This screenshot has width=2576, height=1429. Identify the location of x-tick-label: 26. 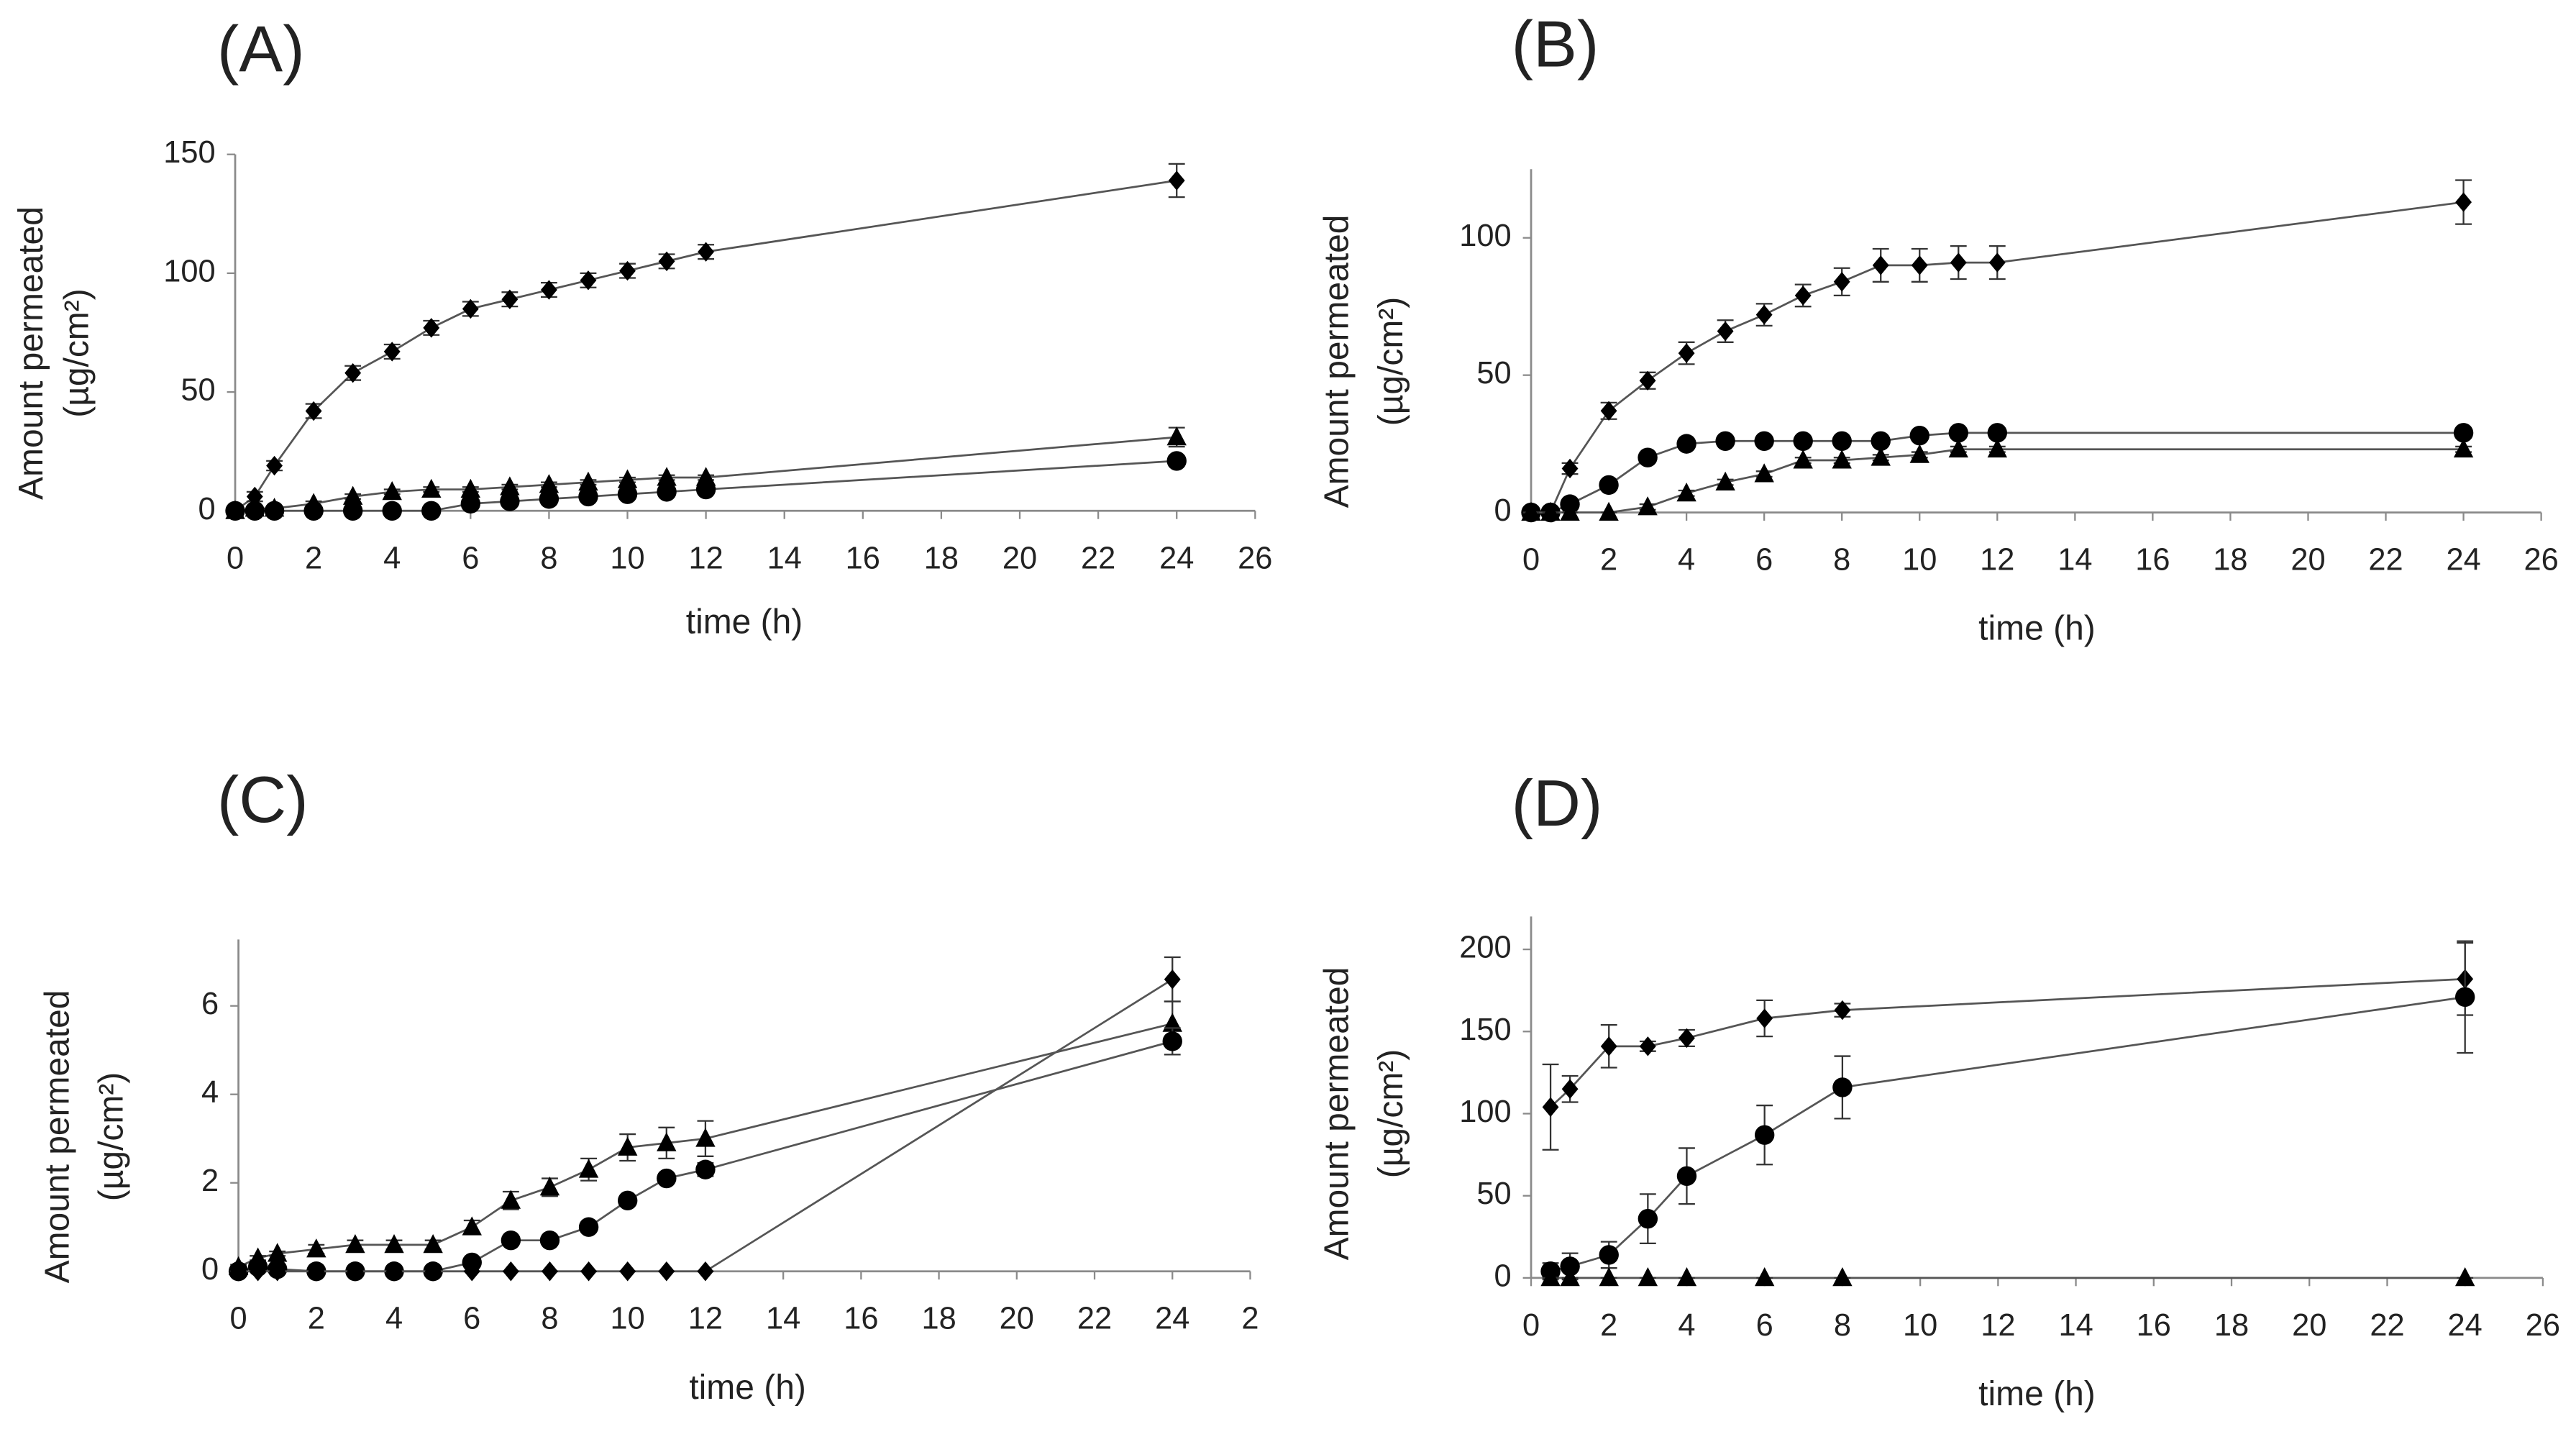
(2543, 1325).